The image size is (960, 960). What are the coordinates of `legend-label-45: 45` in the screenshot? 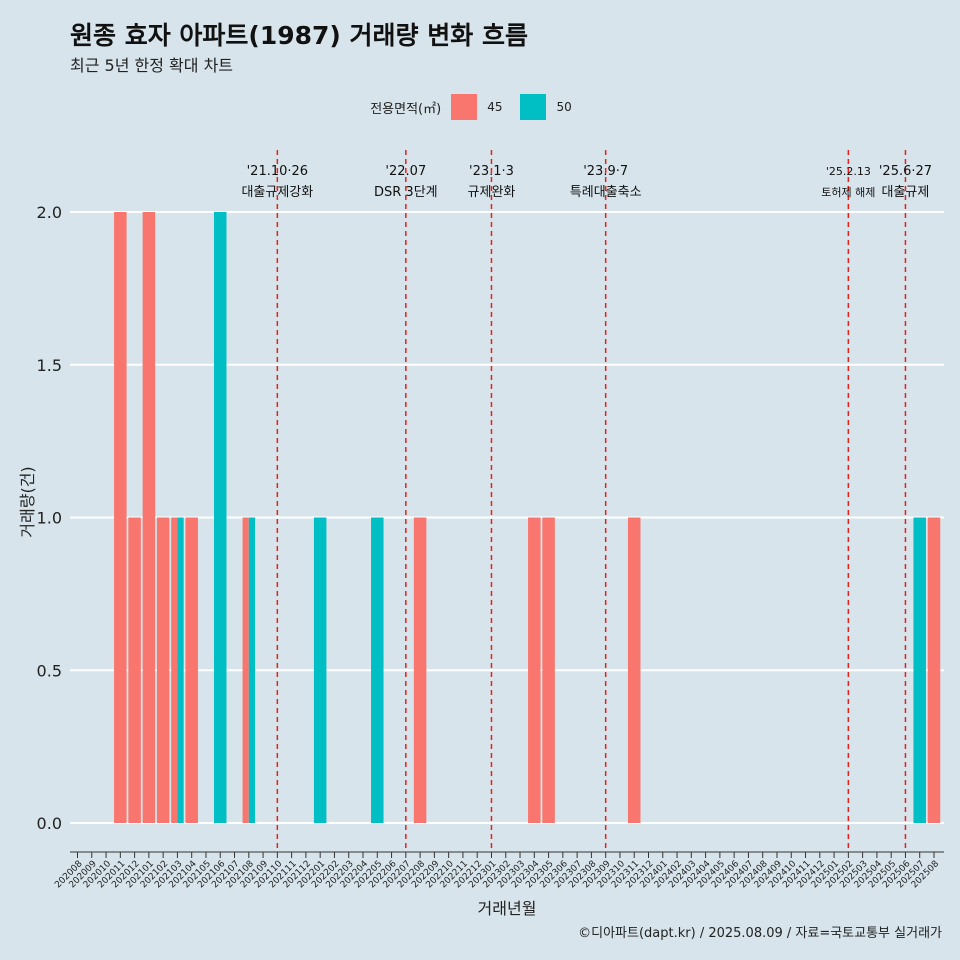 It's located at (495, 107).